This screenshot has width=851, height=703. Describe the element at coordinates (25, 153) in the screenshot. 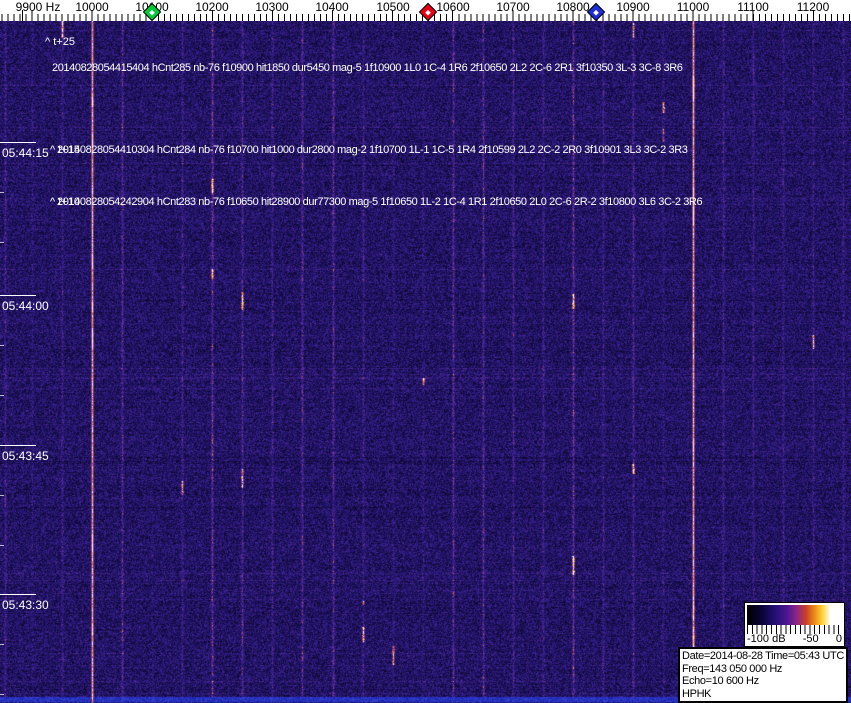

I see `time-label: 05:44:15` at that location.